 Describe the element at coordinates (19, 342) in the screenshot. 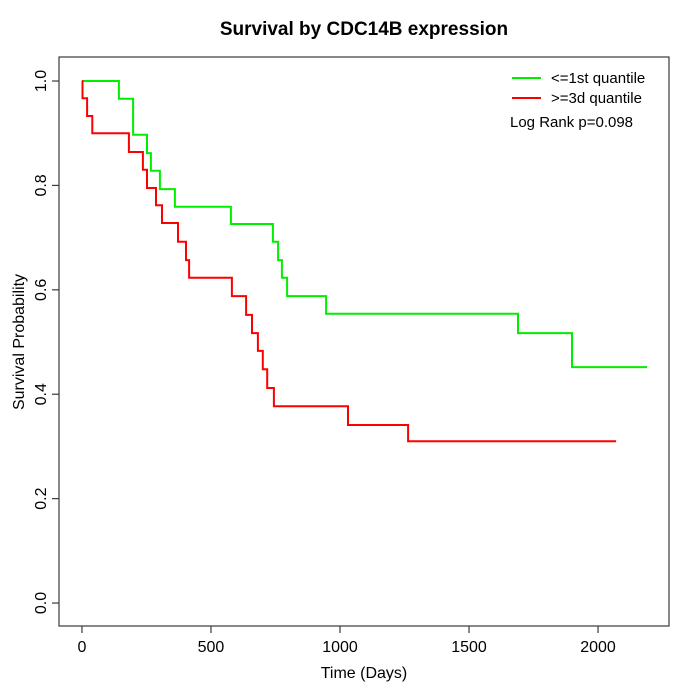

I see `y-axis-label: Survival Probability` at that location.